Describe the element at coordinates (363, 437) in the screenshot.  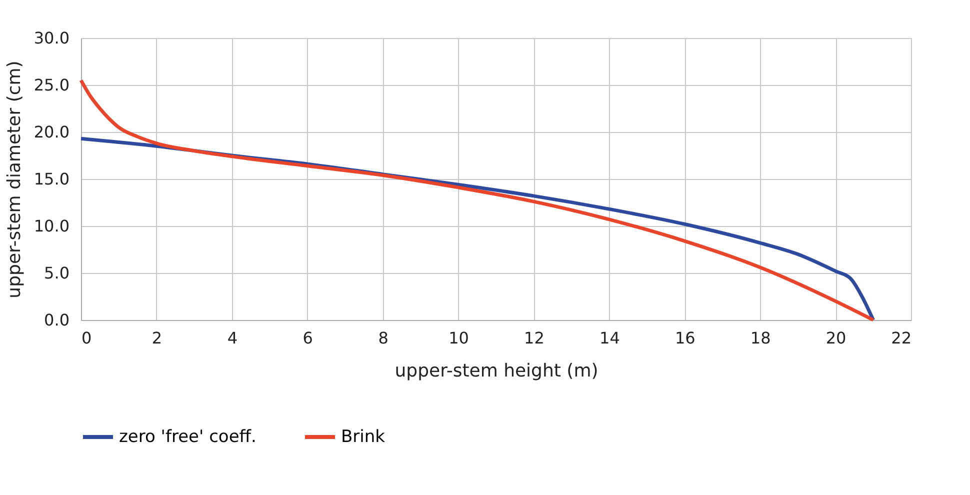
I see `legend-label: Brink` at that location.